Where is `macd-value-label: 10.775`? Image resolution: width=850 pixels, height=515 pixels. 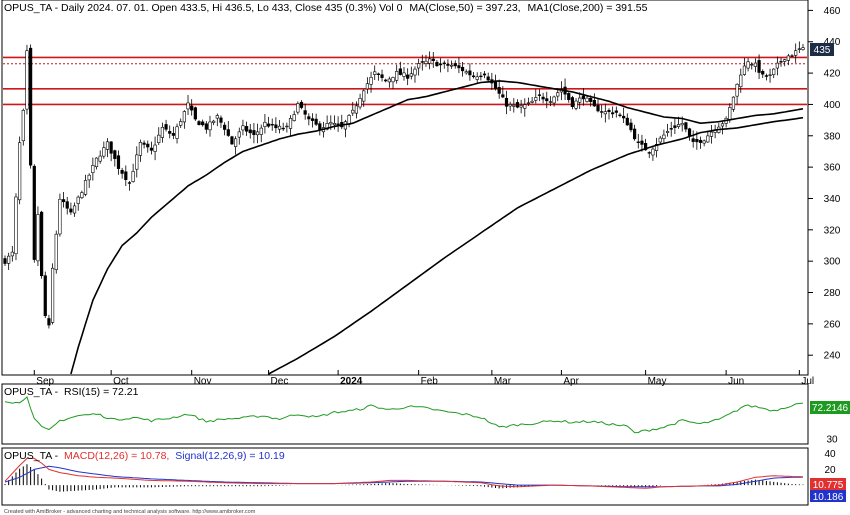
macd-value-label: 10.775 is located at coordinates (828, 485).